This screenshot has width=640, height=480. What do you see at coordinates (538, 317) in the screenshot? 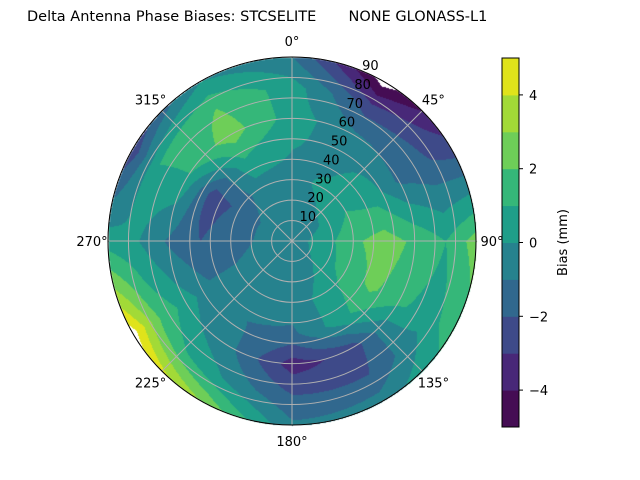
I see `colorbar-tick-label: −2` at bounding box center [538, 317].